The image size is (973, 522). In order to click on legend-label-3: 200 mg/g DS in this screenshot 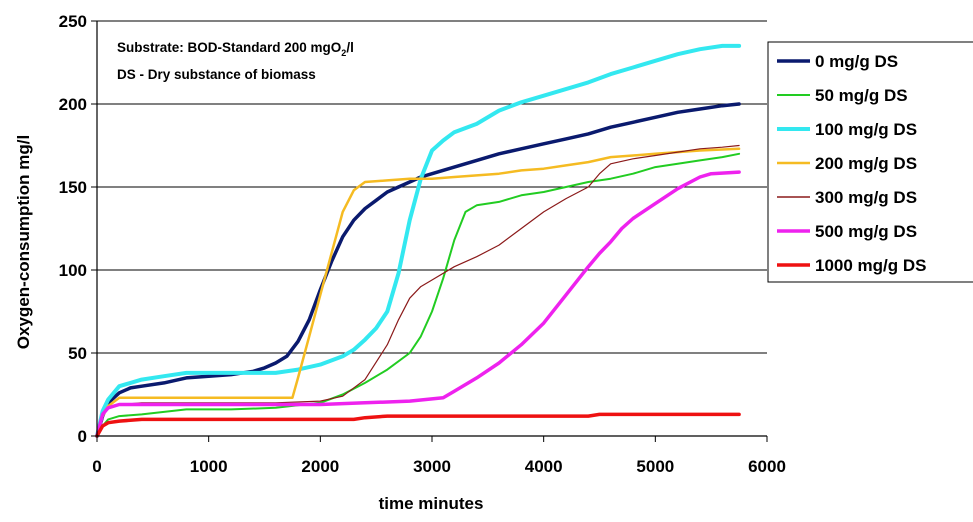, I will do `click(866, 163)`.